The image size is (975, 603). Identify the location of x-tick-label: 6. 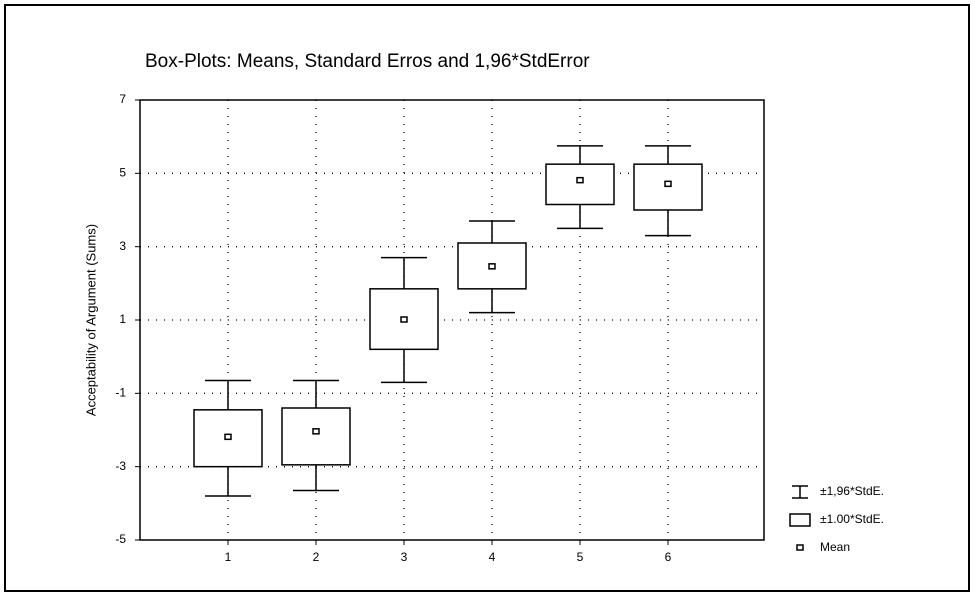
(668, 557).